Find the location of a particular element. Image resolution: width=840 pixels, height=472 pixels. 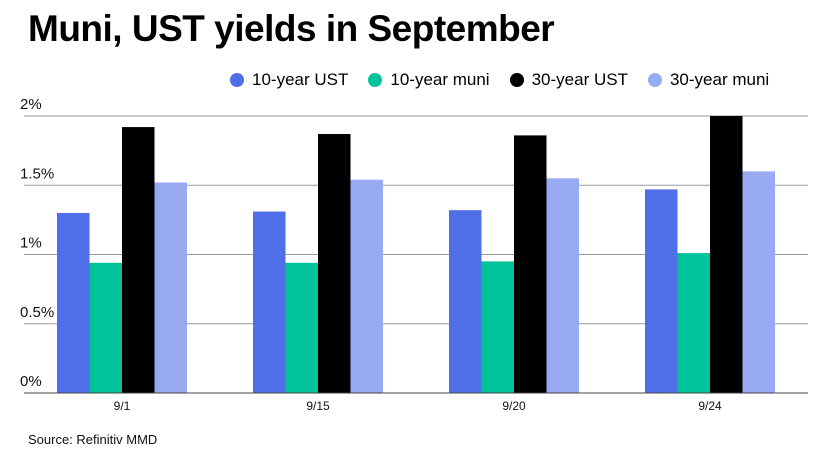

legend-label: 10-year muni is located at coordinates (440, 79).